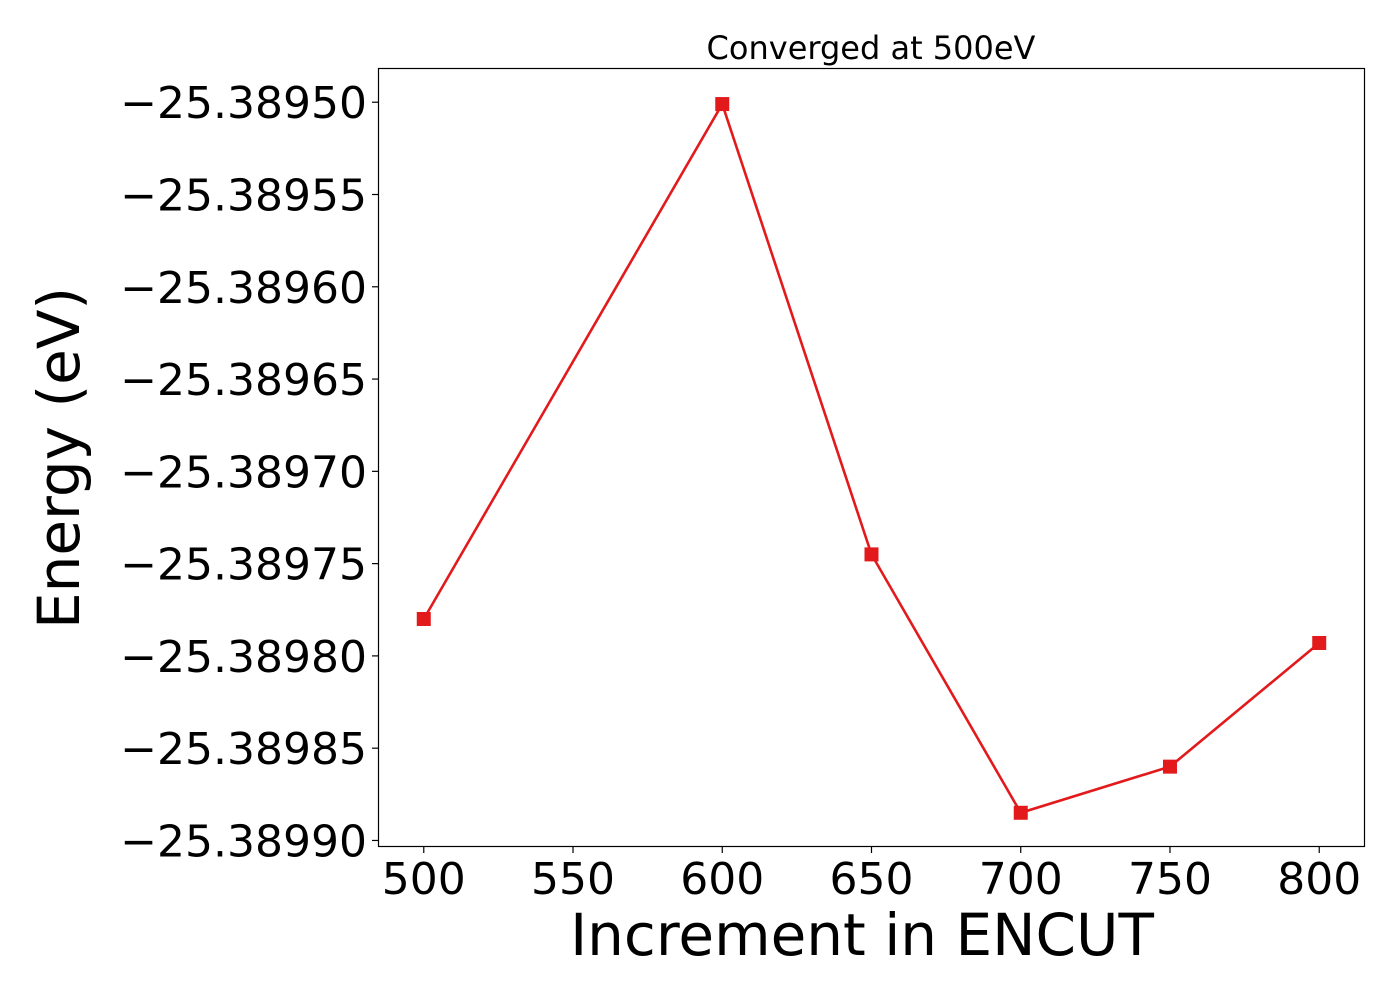  What do you see at coordinates (243, 103) in the screenshot?
I see `y-tick-label: −25.38950` at bounding box center [243, 103].